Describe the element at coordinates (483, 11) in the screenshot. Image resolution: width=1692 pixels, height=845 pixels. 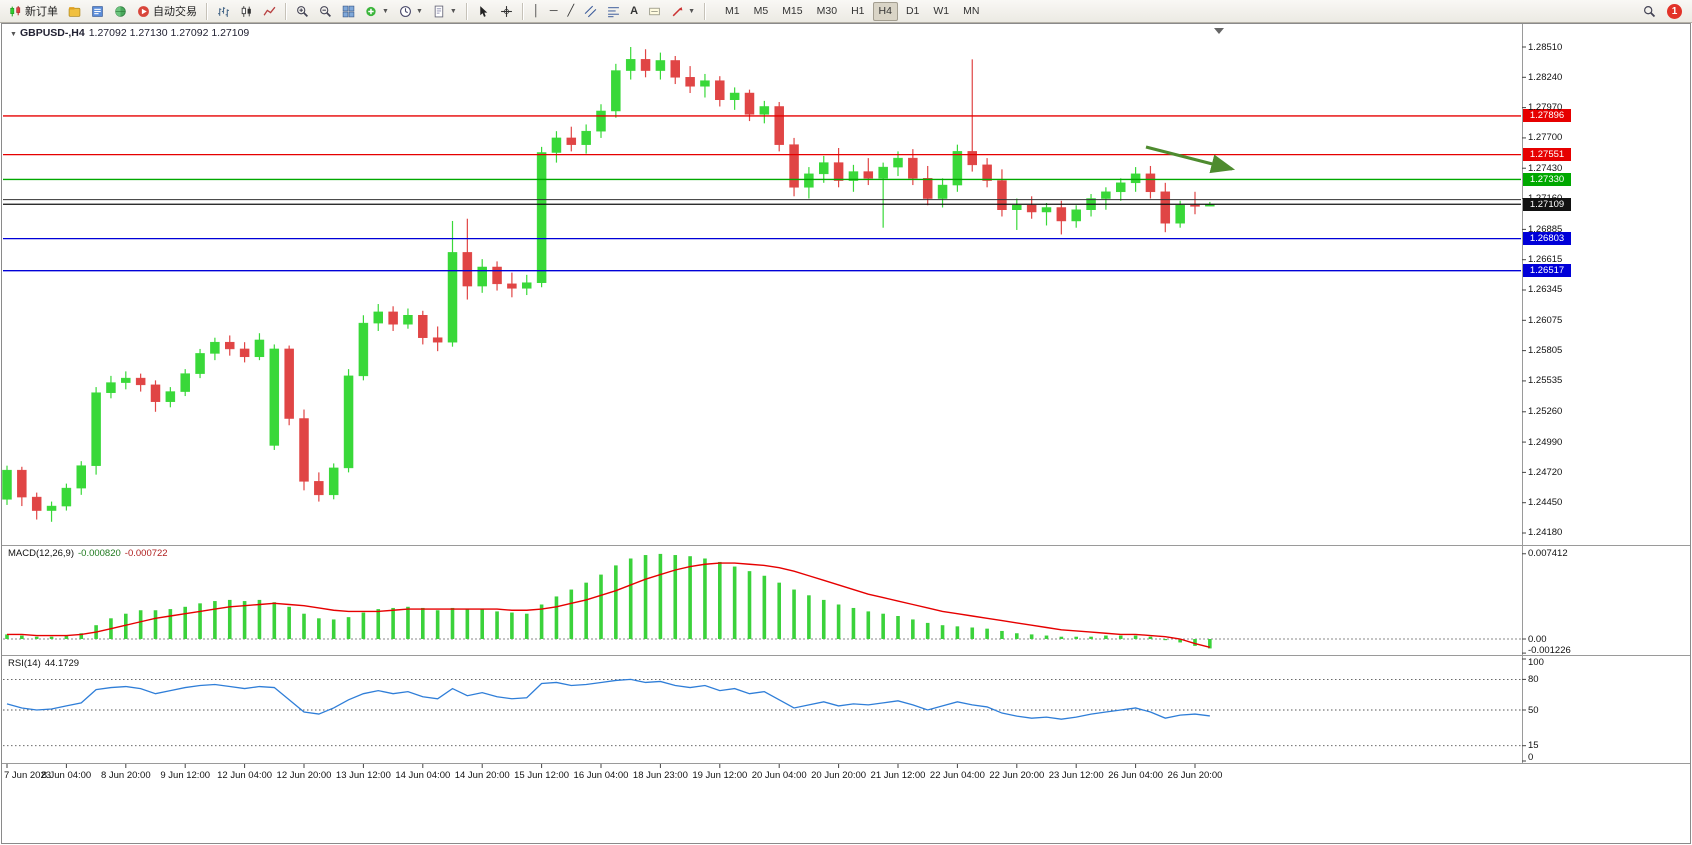
I see `cursor-button` at that location.